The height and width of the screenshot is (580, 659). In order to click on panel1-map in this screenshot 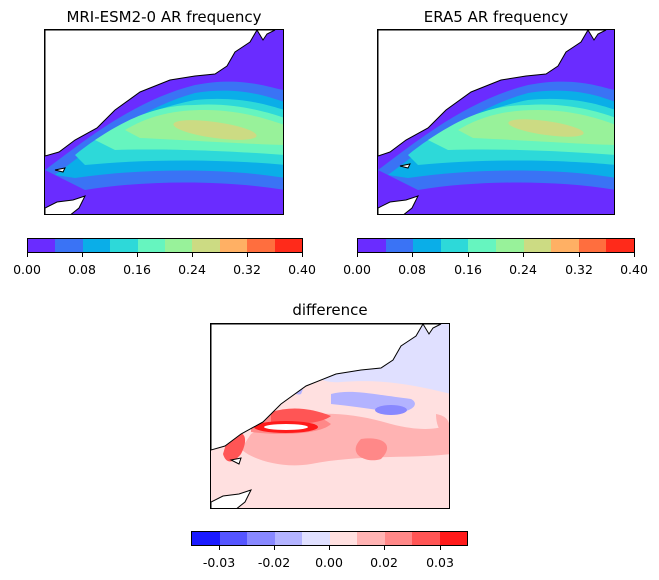, I will do `click(164, 122)`.